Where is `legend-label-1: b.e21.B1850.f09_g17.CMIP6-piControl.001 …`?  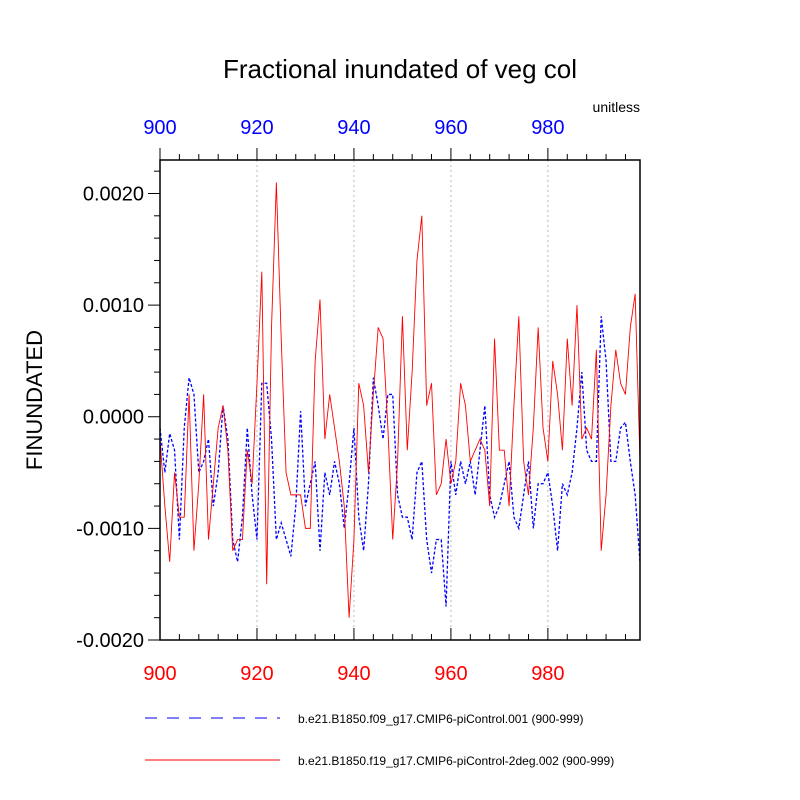
legend-label-1: b.e21.B1850.f09_g17.CMIP6-piControl.001 … is located at coordinates (441, 719).